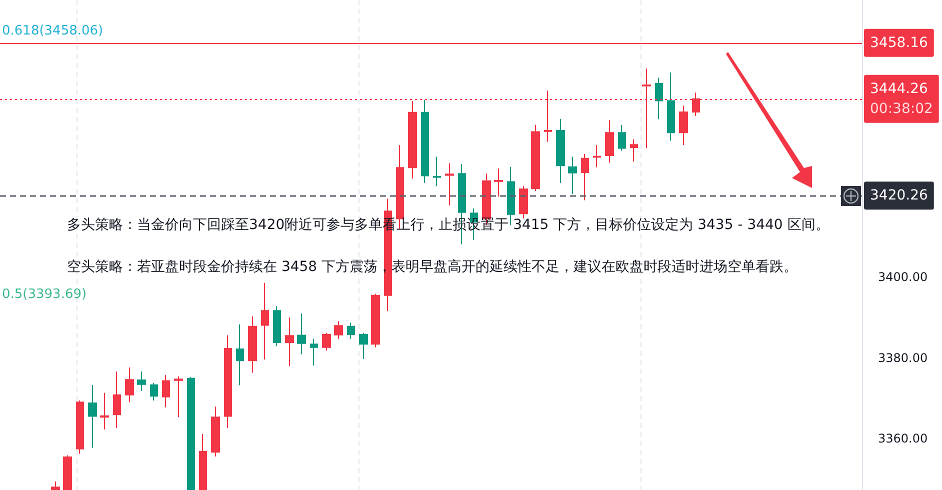  I want to click on annotation: 空头策略：若亚盘时段金价持续在 3458 下方震荡，表明早盘高开的延续性不足，建议在欧盘时段适时进场空单看跌。, so click(432, 267).